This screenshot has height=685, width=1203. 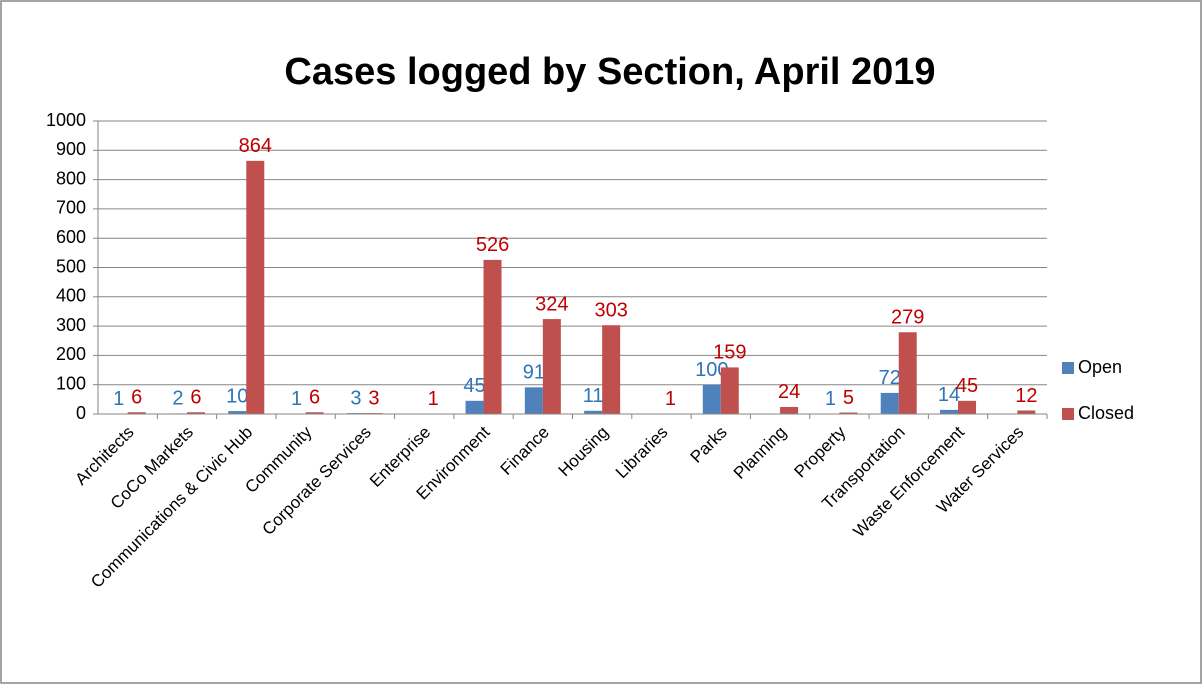 I want to click on data-label: 24, so click(x=789, y=392).